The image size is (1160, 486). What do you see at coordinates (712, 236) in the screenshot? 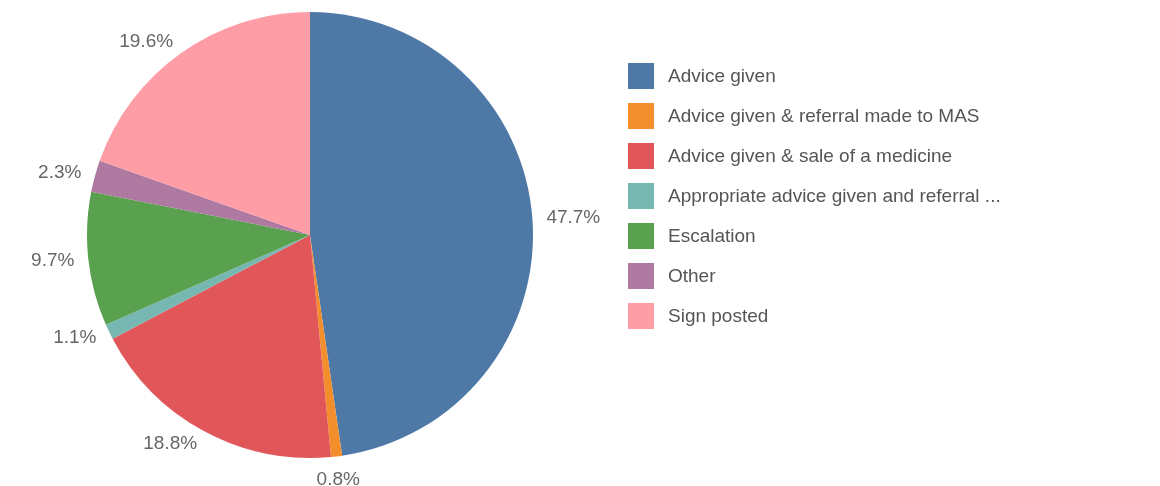
I see `legend-label: Escalation` at bounding box center [712, 236].